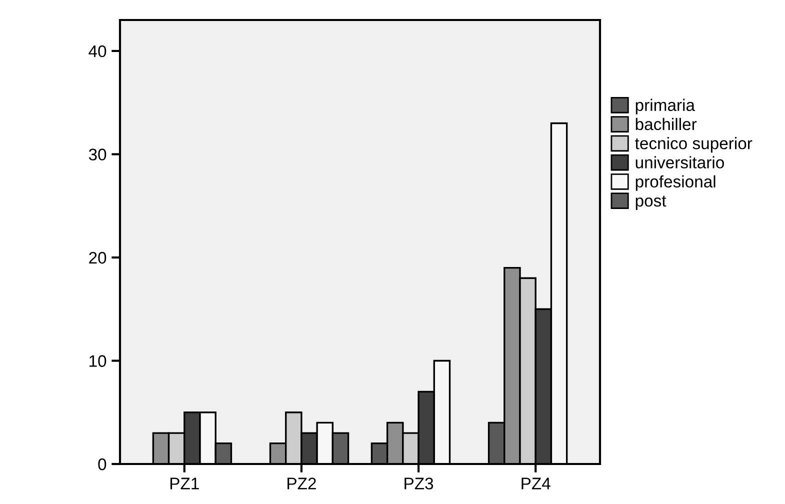  Describe the element at coordinates (651, 203) in the screenshot. I see `legend-label: post` at that location.